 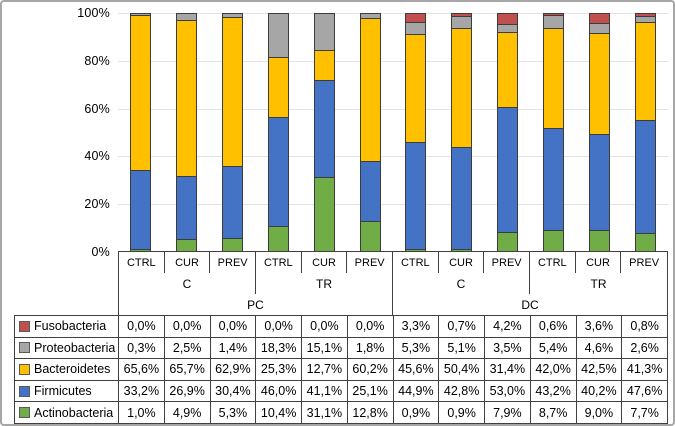 I want to click on table-value-cell: 7,9%, so click(x=508, y=413).